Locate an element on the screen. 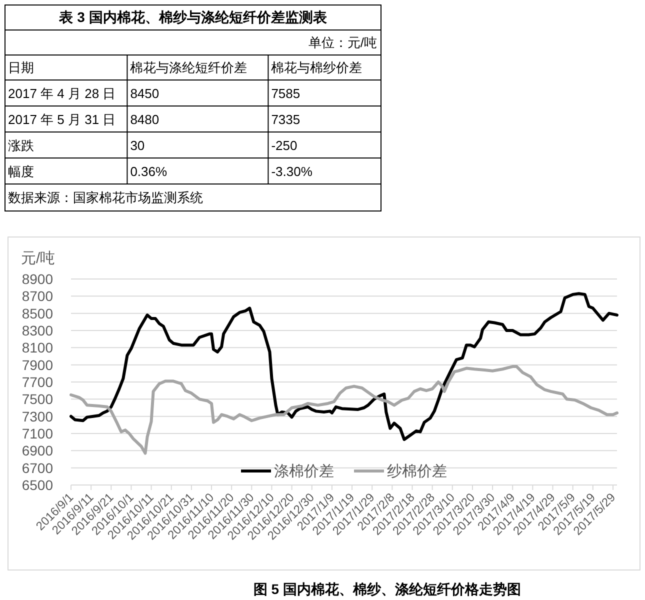 Image resolution: width=645 pixels, height=600 pixels. row-name: 2017 年 5 月 31 日 is located at coordinates (62, 119).